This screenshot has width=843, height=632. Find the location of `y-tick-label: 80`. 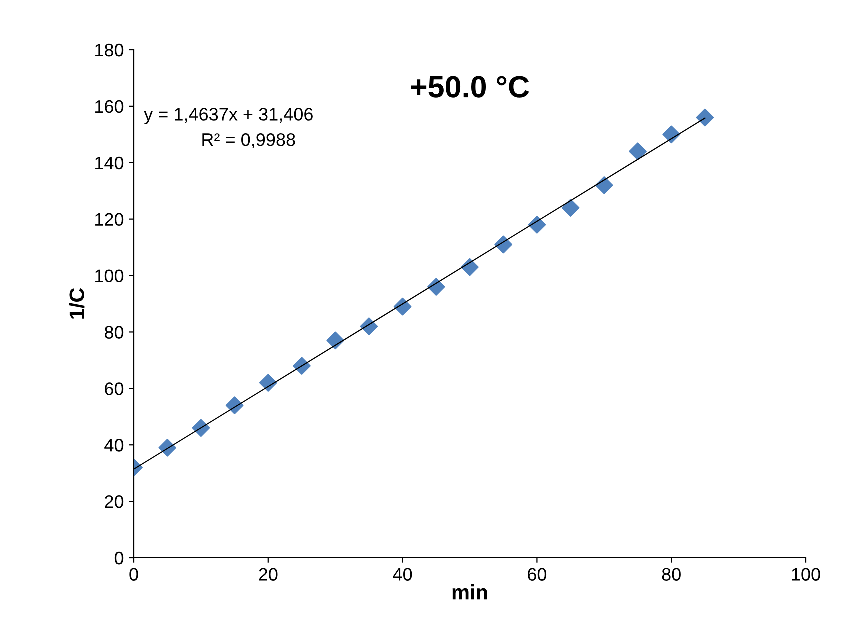

y-tick-label: 80 is located at coordinates (114, 332).